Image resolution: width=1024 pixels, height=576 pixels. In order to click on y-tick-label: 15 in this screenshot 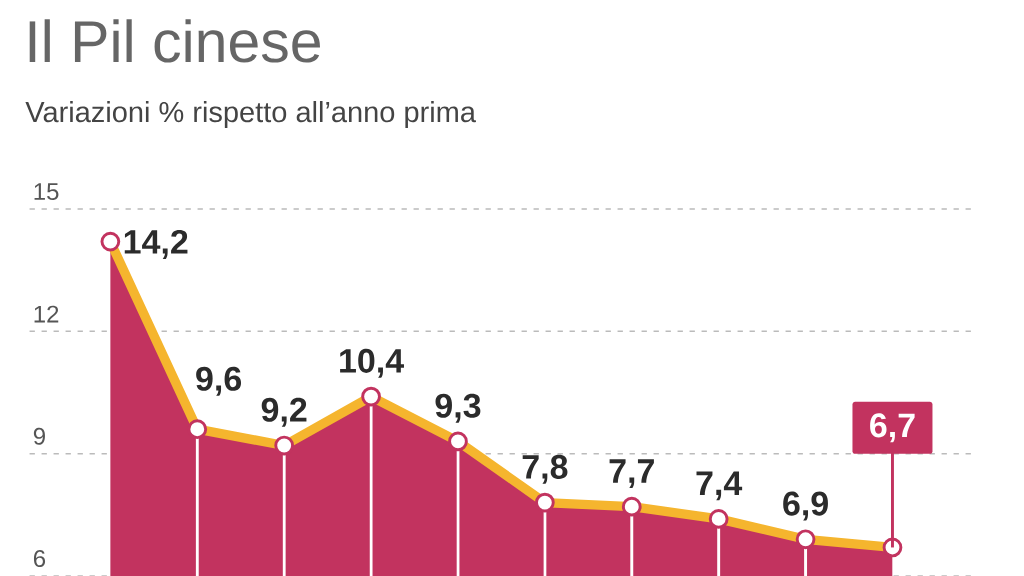, I will do `click(46, 192)`.